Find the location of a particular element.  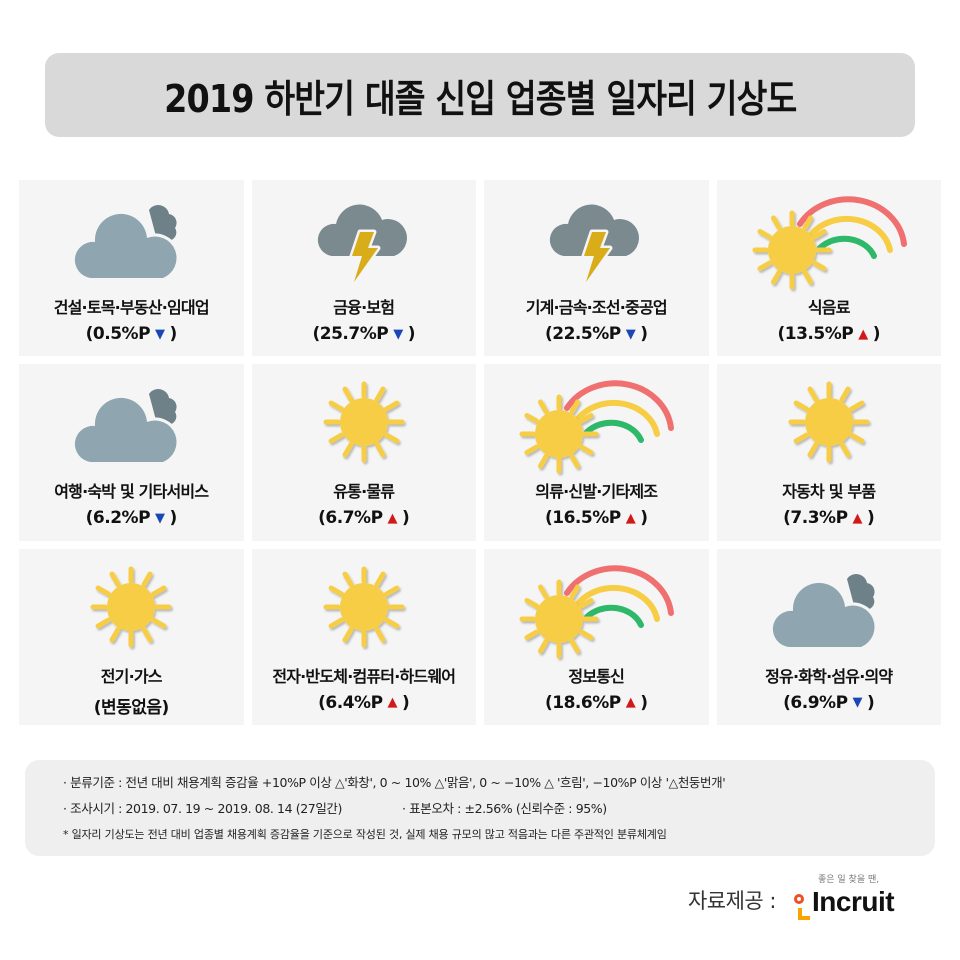

change-percent: (변동없음) is located at coordinates (131, 707).